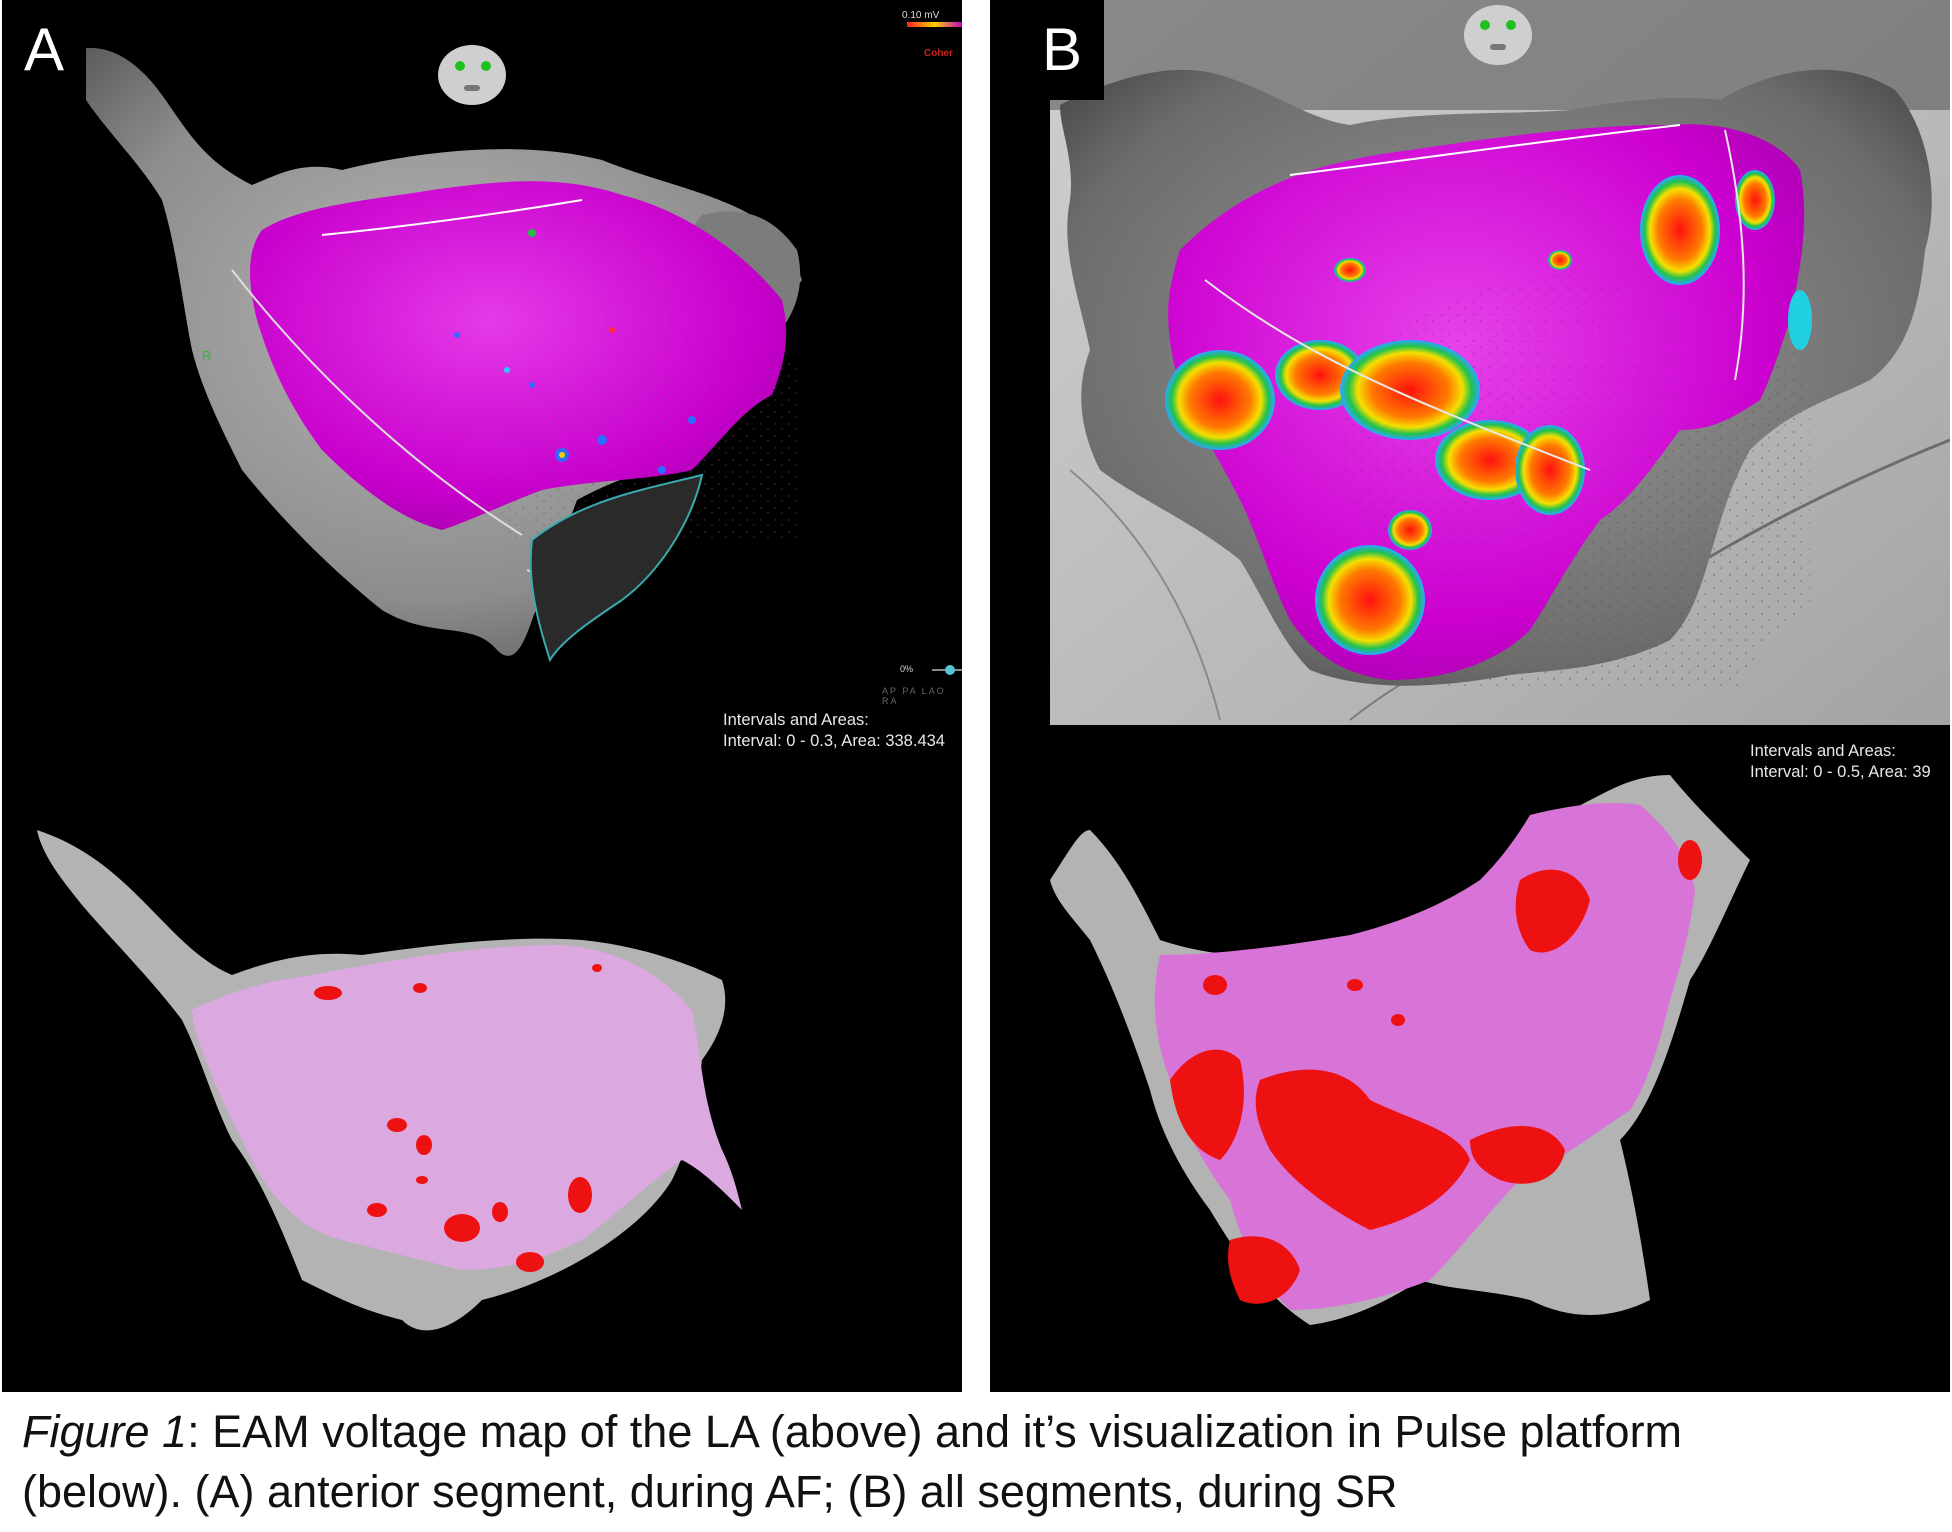 The image size is (1952, 1532). What do you see at coordinates (1498, 35) in the screenshot?
I see `orientation-face-icon-b` at bounding box center [1498, 35].